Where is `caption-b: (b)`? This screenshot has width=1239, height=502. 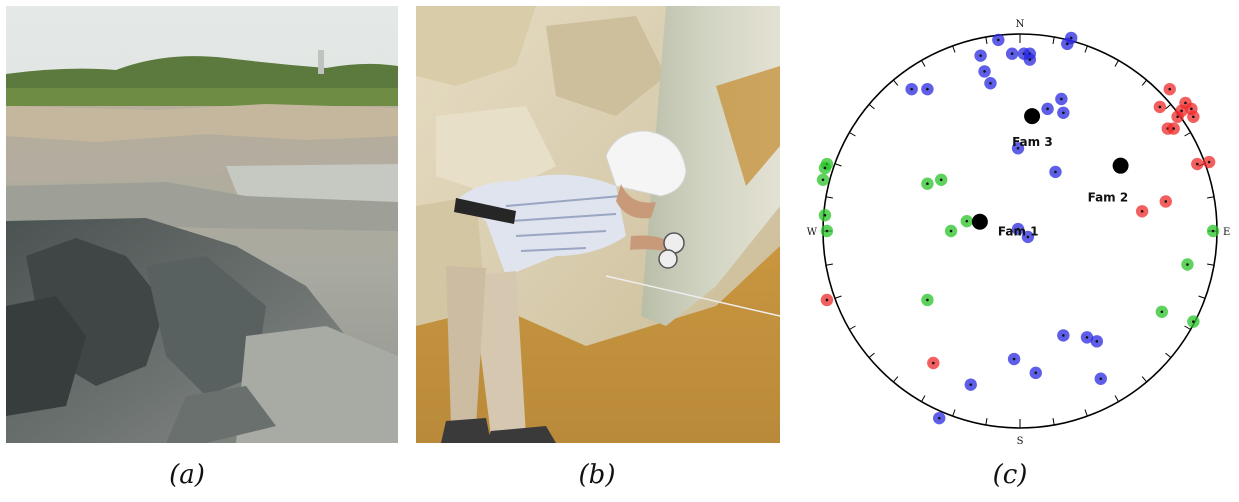 caption-b: (b) is located at coordinates (597, 475).